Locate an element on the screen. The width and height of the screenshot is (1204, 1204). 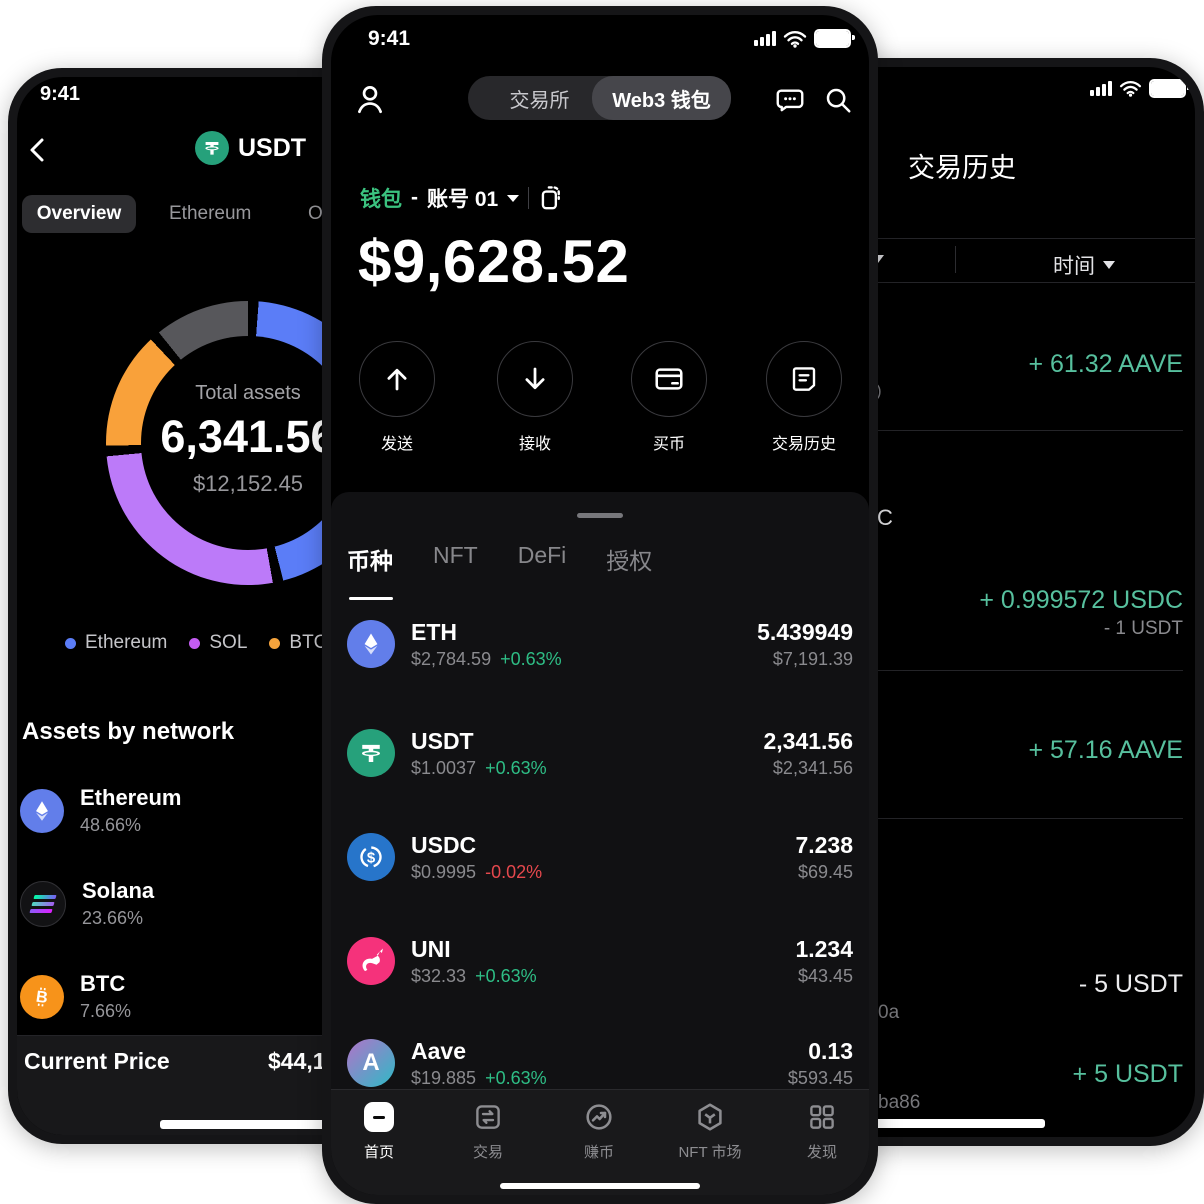
tab-defi: DeFi is located at coordinates (542, 555).